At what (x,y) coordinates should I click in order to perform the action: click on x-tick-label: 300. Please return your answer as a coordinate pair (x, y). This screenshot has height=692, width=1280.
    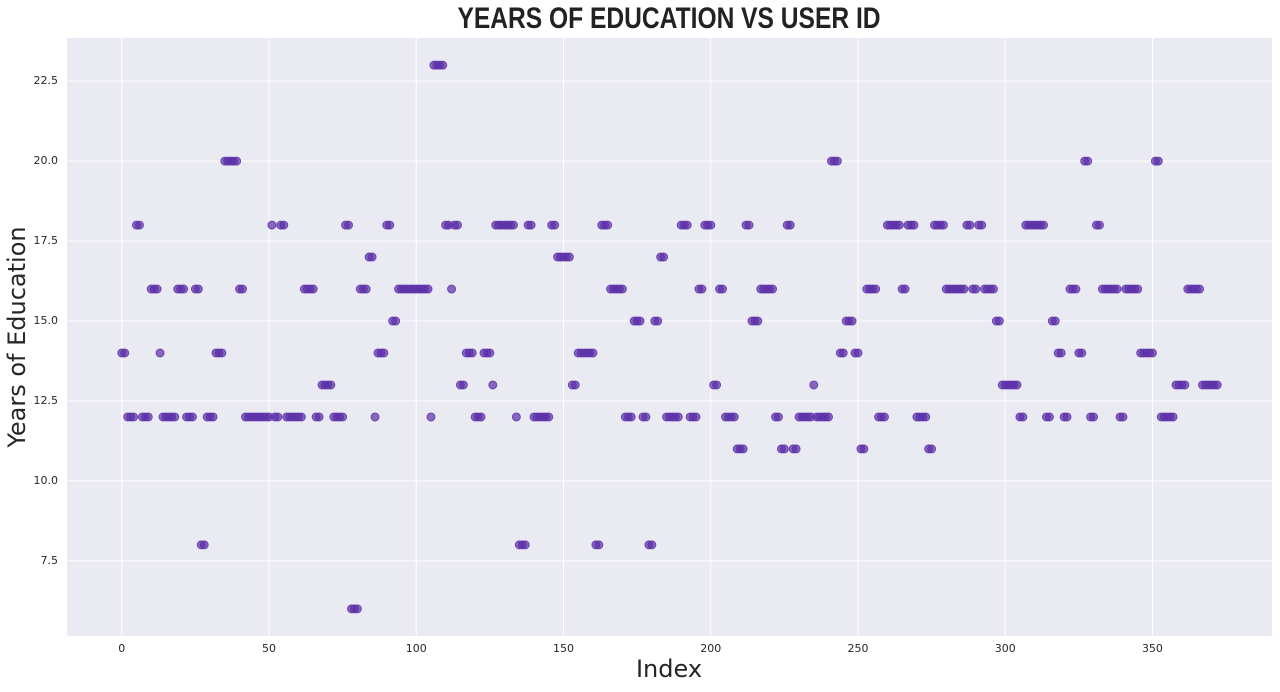
    Looking at the image, I should click on (1005, 648).